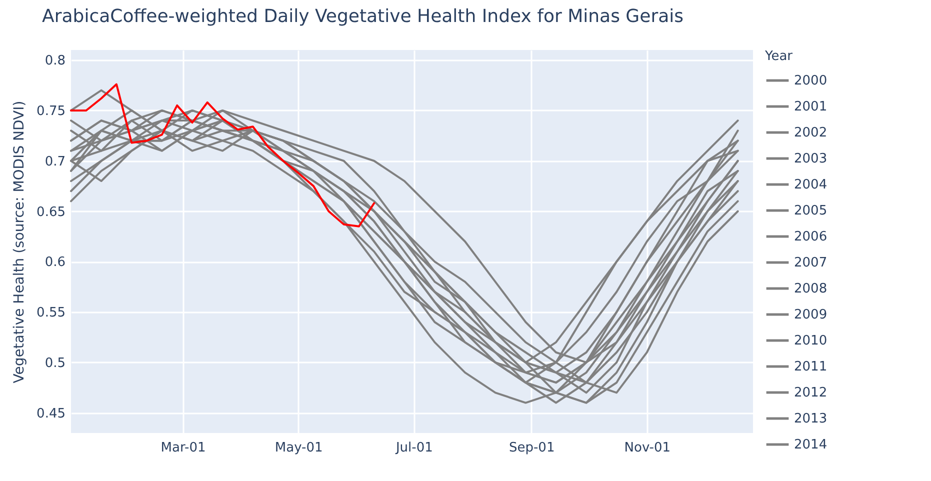 This screenshot has height=481, width=931. What do you see at coordinates (811, 237) in the screenshot?
I see `legend-label: 2006` at bounding box center [811, 237].